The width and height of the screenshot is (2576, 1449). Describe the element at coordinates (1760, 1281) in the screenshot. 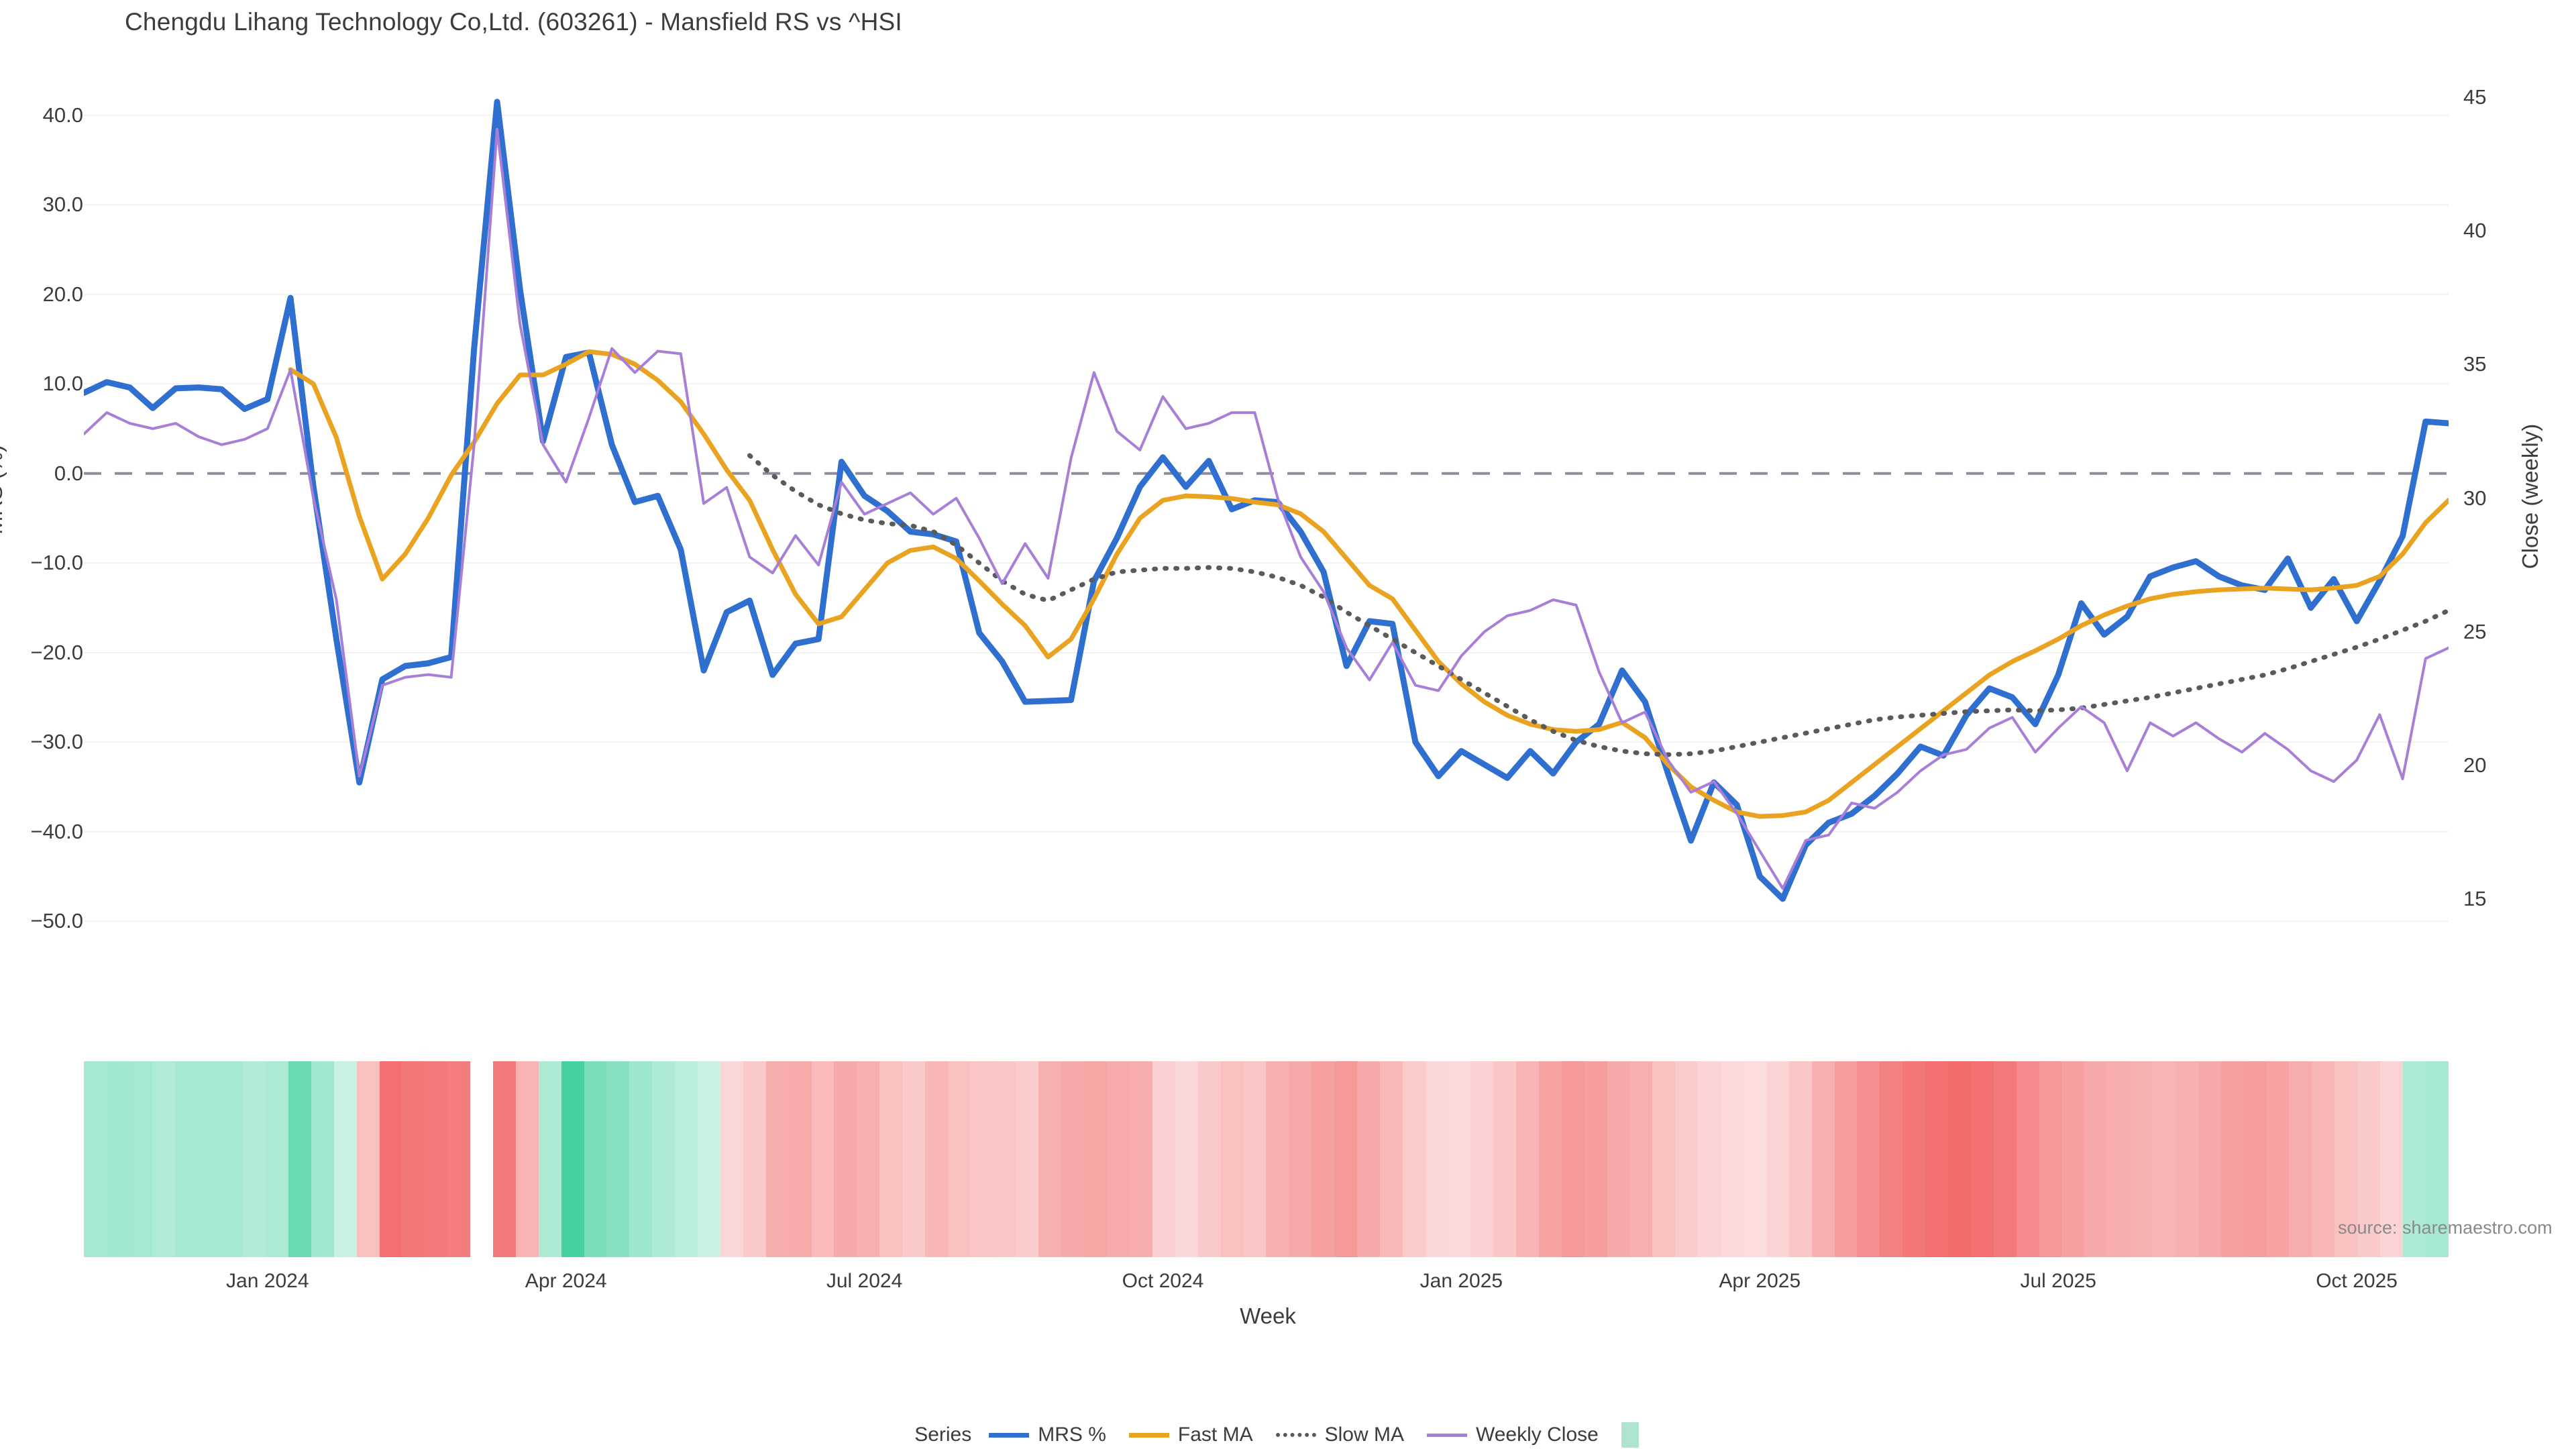

I see `x-axis-tick: Apr 2025` at that location.